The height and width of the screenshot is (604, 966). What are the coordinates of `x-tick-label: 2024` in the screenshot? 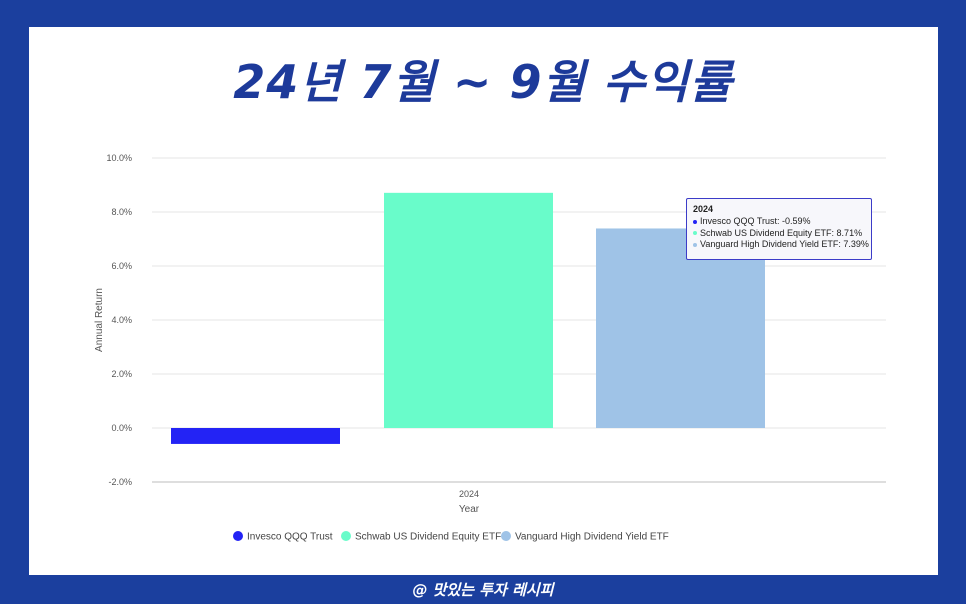 It's located at (469, 494).